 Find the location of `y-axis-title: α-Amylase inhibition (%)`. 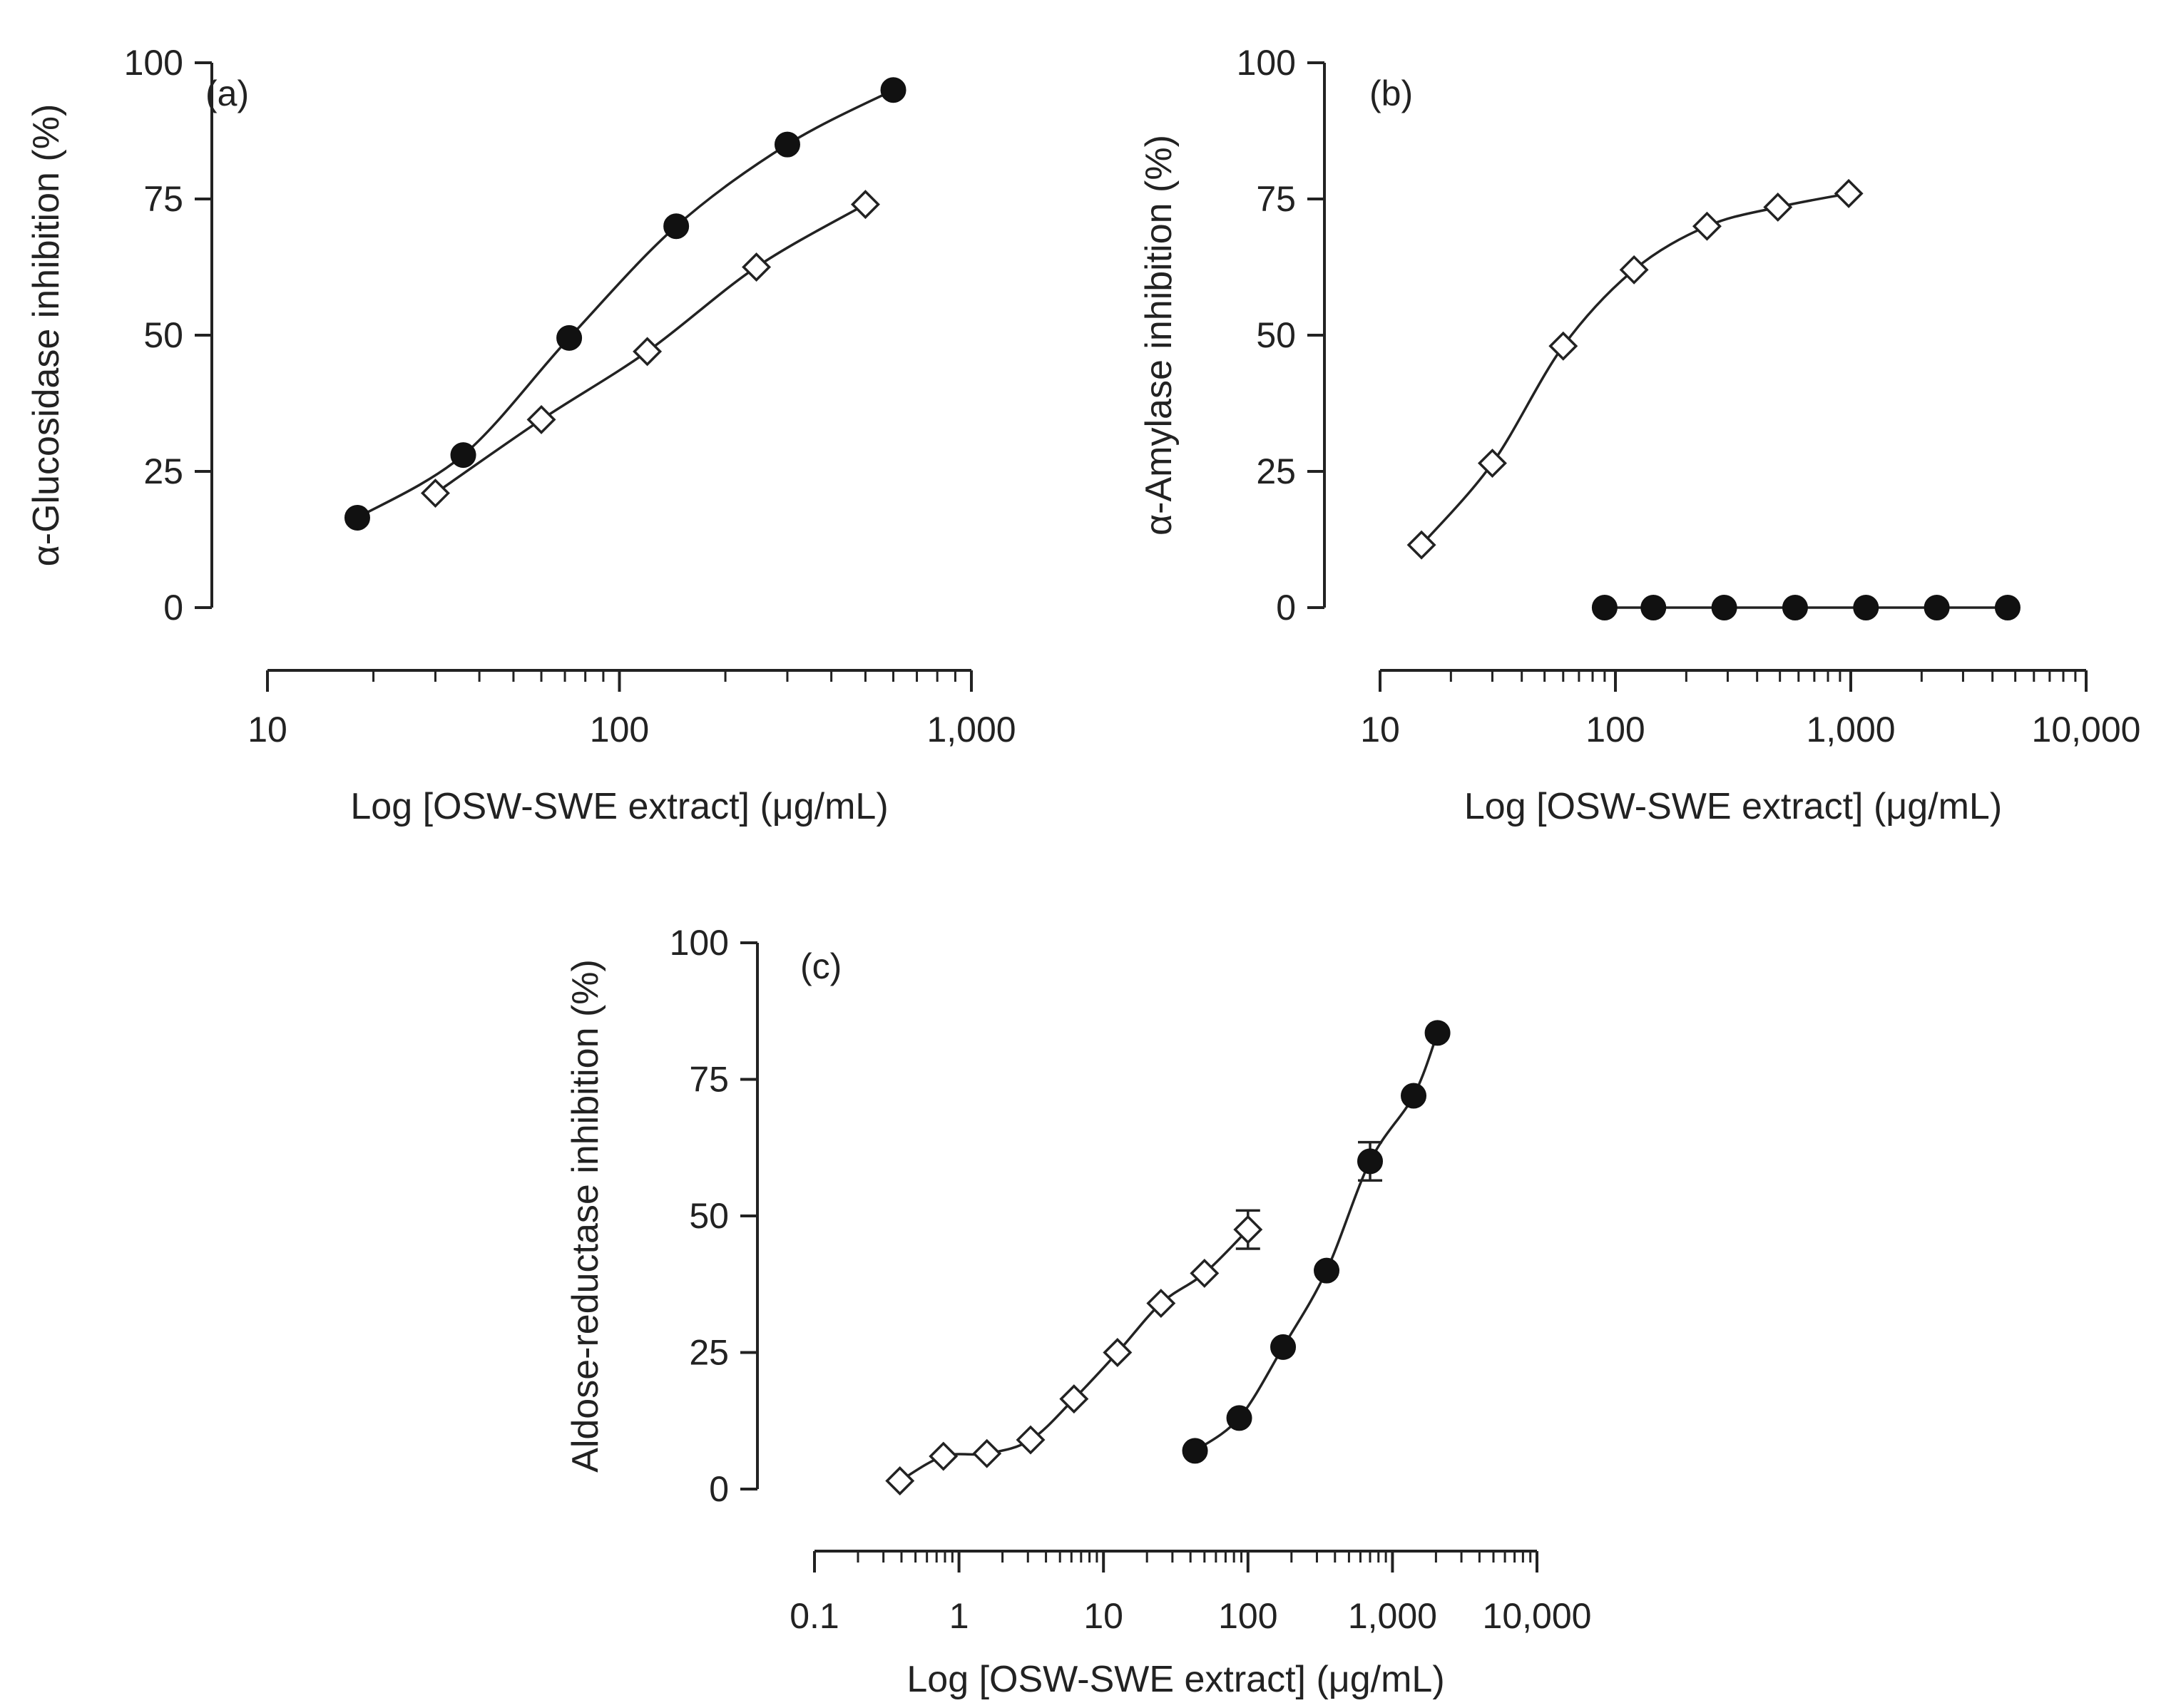

y-axis-title: α-Amylase inhibition (%) is located at coordinates (1159, 335).